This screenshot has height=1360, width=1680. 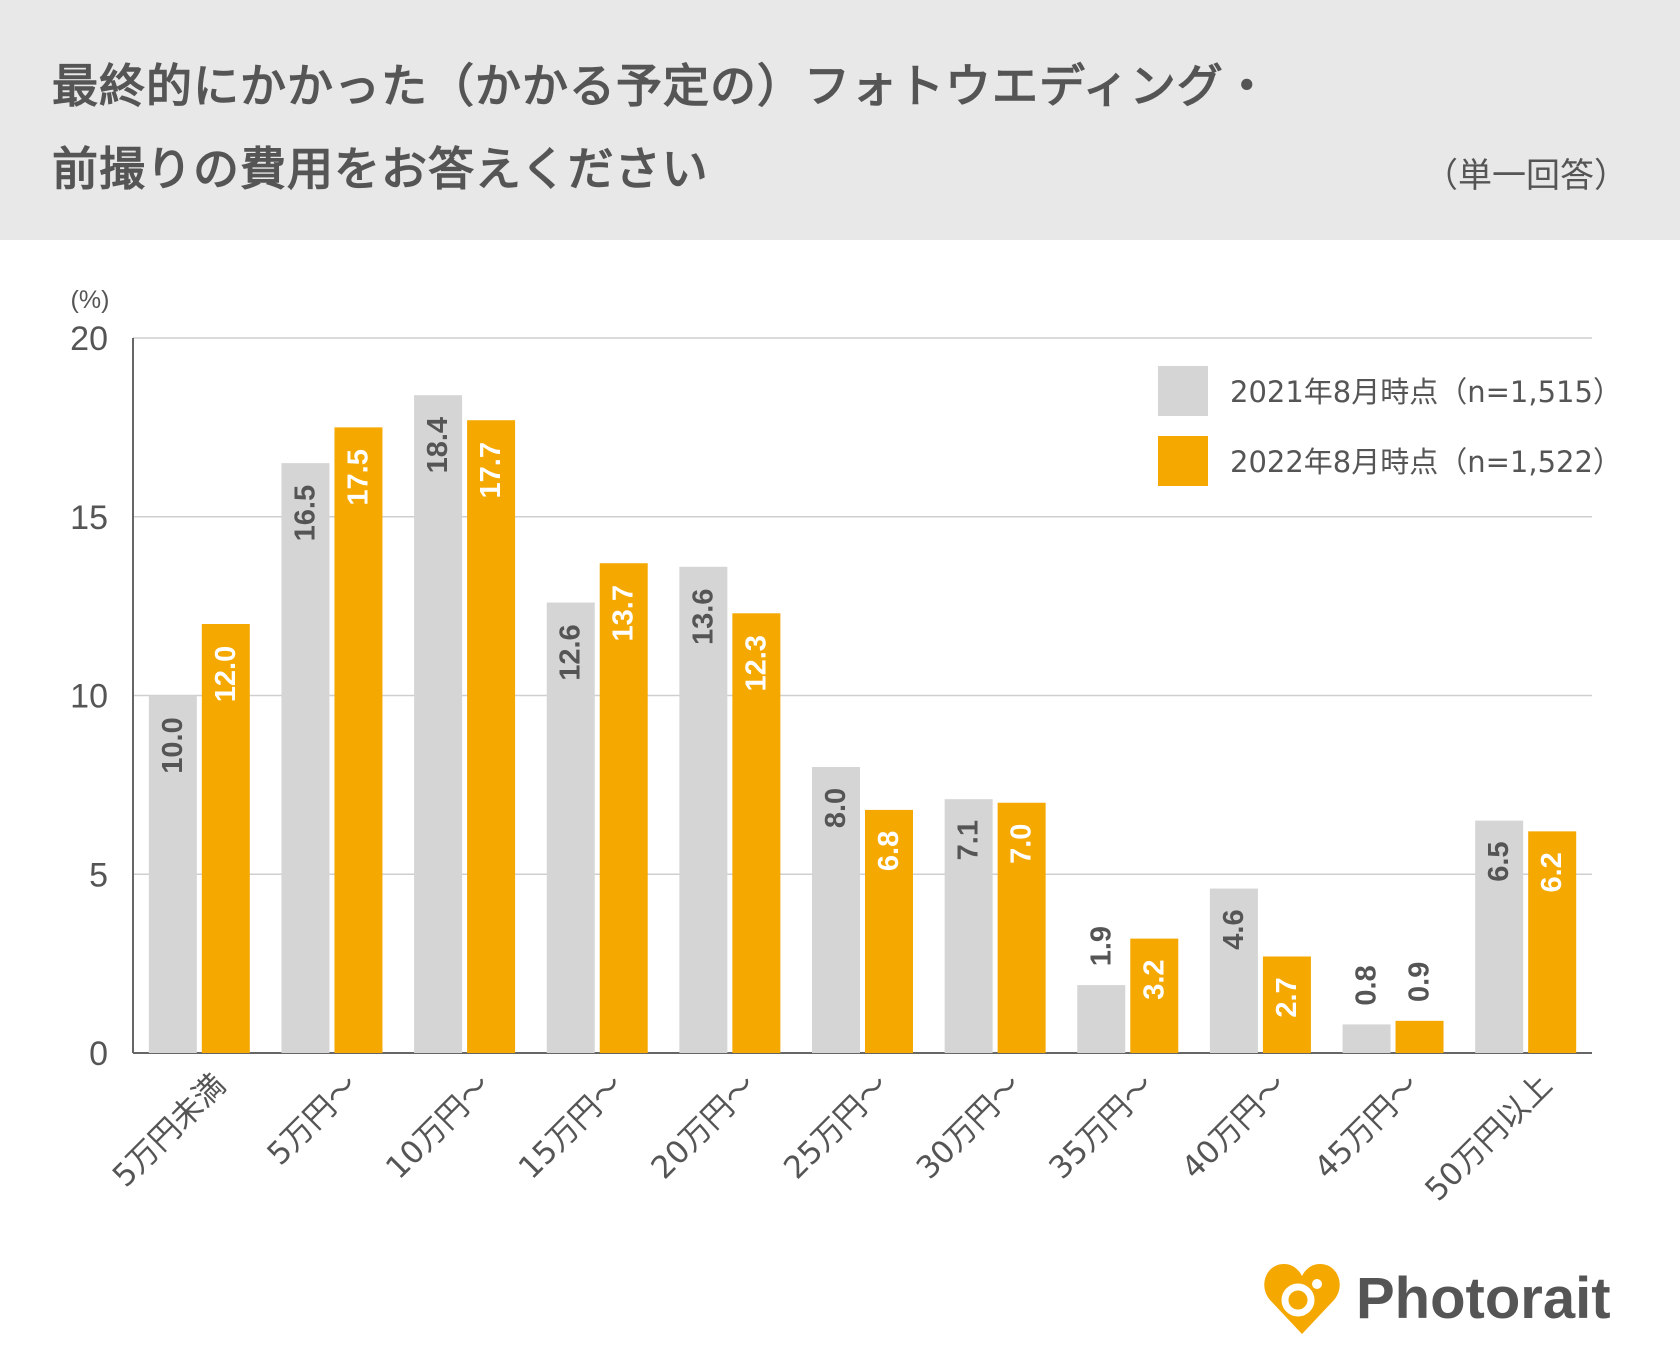 What do you see at coordinates (1426, 462) in the screenshot?
I see `legend-label: 2022年8月時点（n=1,522）` at bounding box center [1426, 462].